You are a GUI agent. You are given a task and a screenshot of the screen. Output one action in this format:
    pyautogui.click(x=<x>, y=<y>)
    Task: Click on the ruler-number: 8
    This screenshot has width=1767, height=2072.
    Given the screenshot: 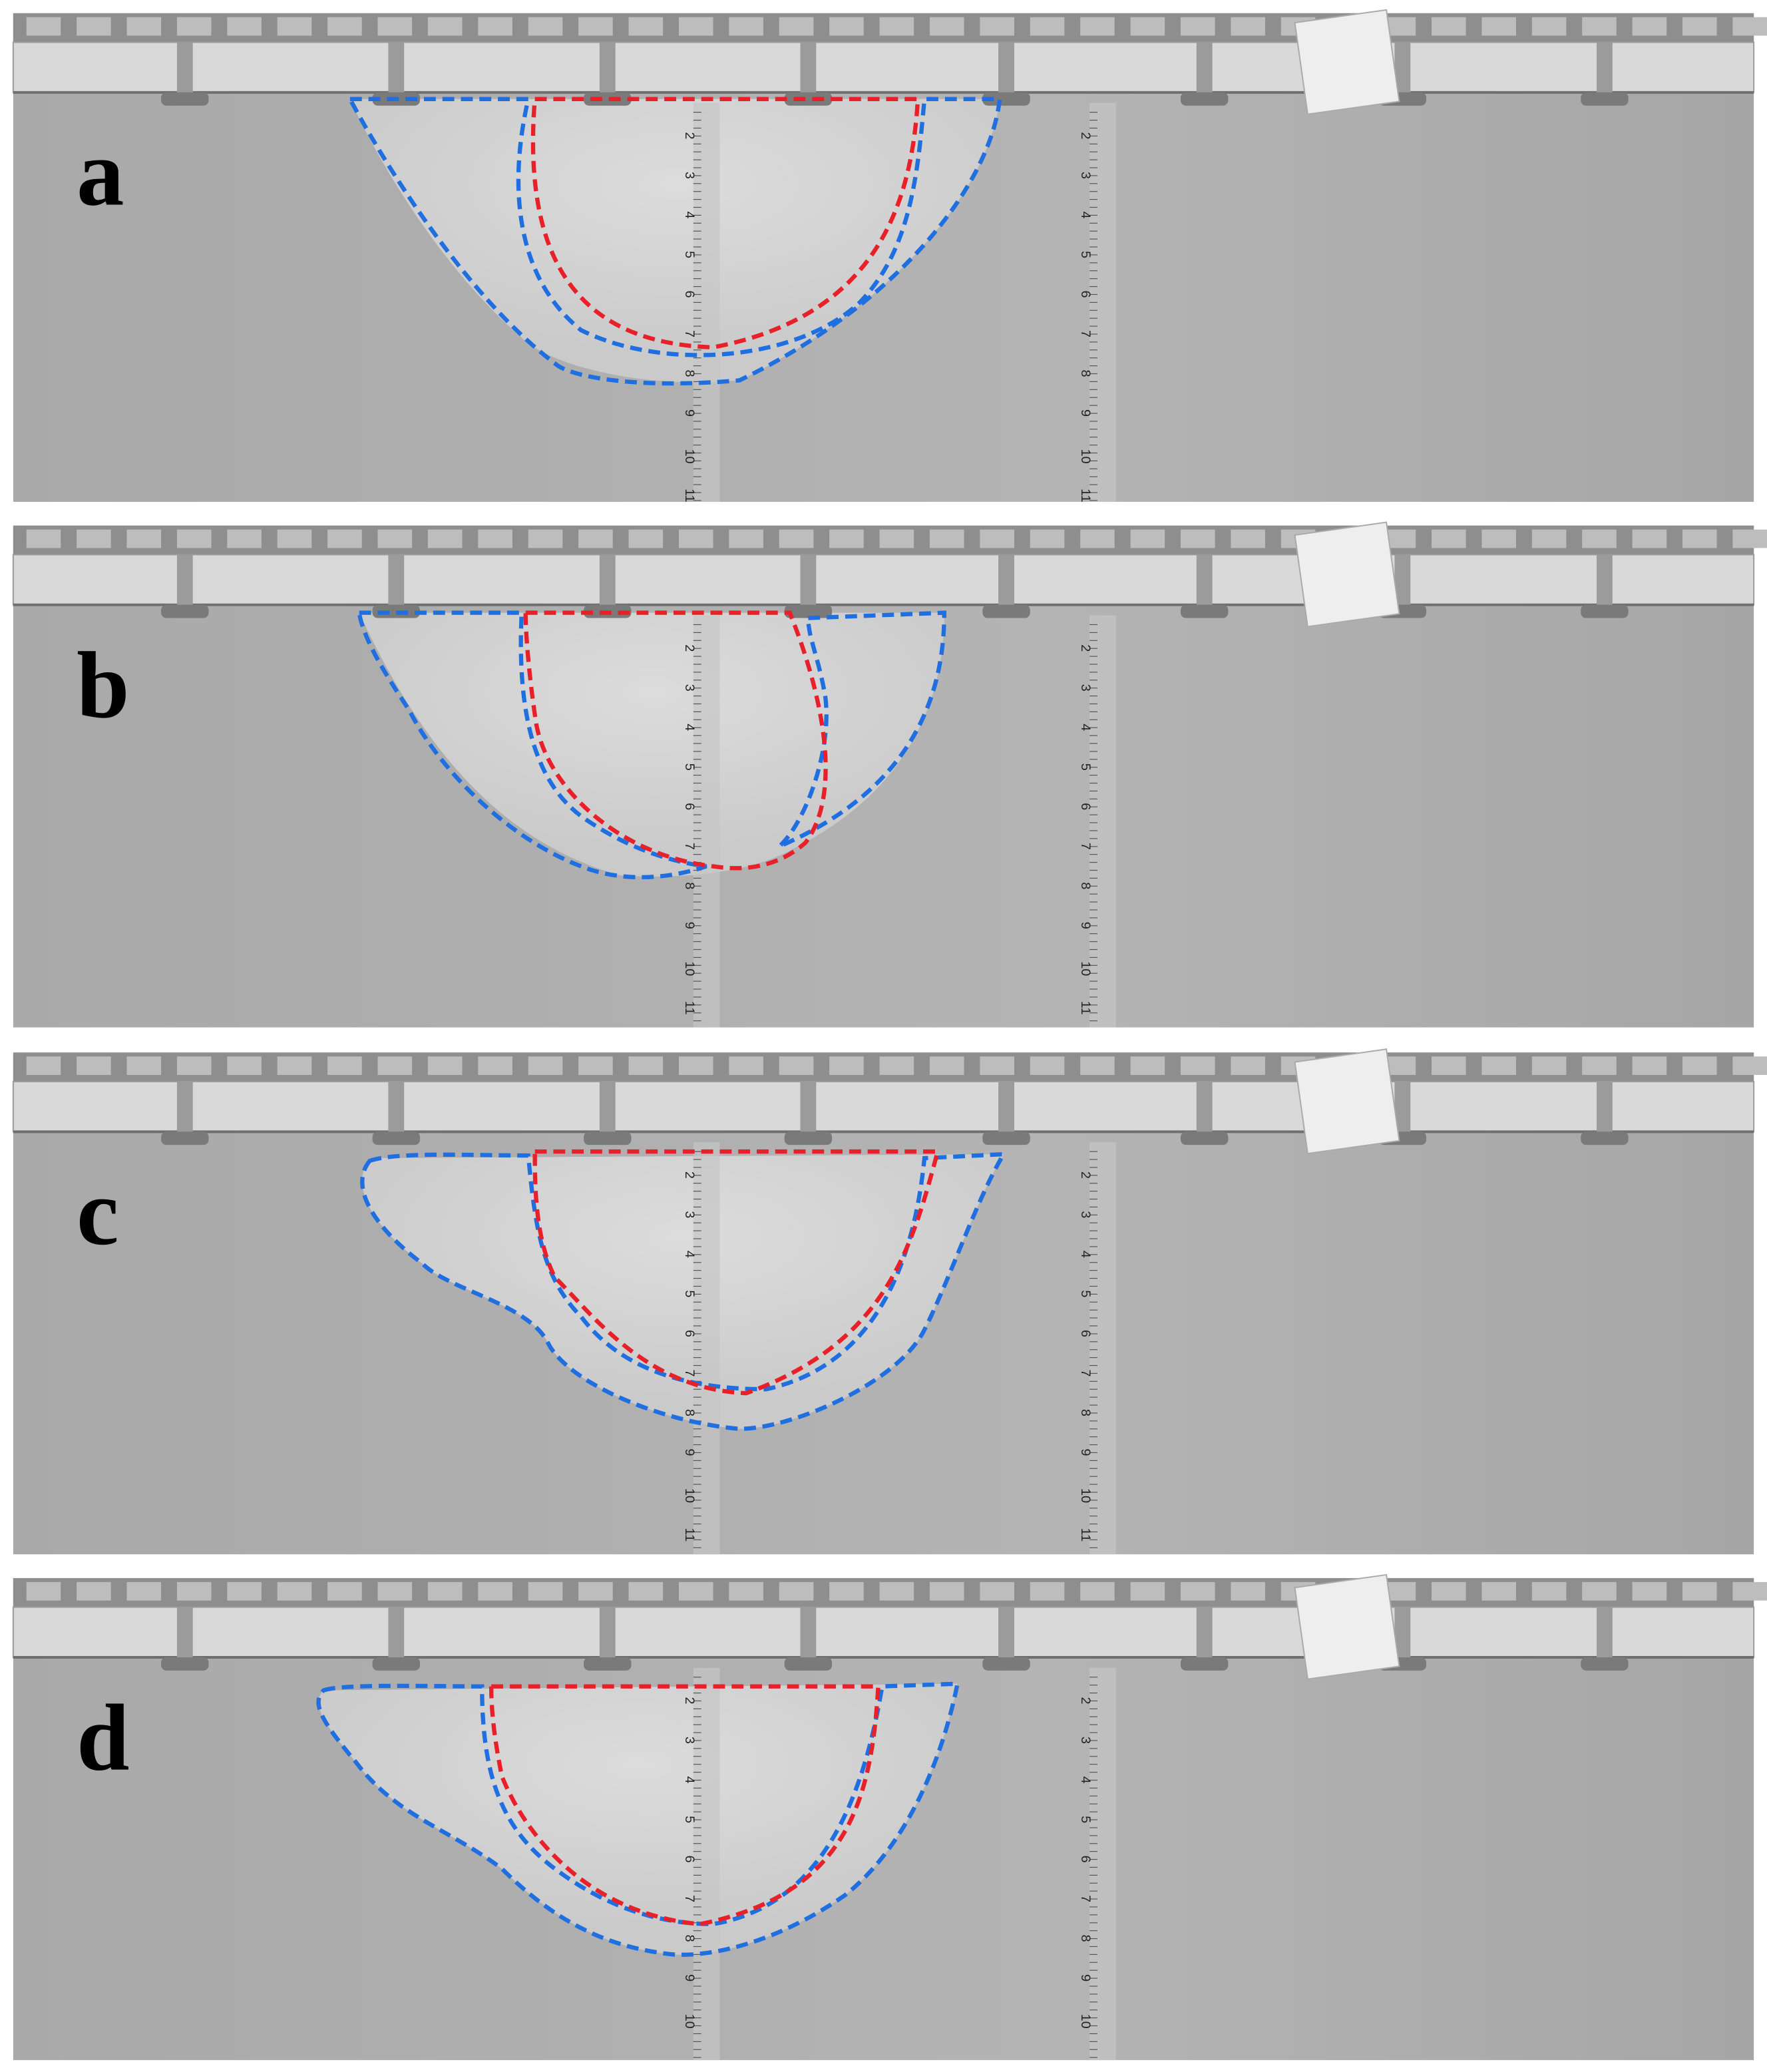 What is the action you would take?
    pyautogui.click(x=690, y=886)
    